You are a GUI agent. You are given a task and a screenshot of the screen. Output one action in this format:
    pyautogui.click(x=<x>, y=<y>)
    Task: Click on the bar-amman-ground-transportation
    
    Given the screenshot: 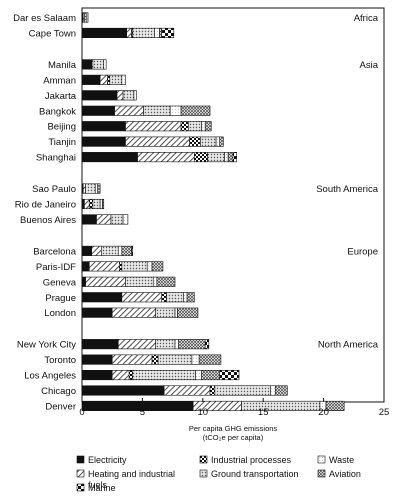 What is the action you would take?
    pyautogui.click(x=116, y=79)
    